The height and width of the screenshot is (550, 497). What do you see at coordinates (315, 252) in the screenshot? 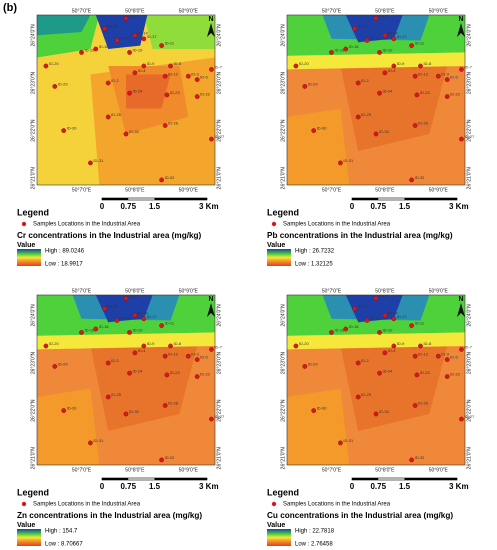
I see `high-label: High : 26.7232` at bounding box center [315, 252].